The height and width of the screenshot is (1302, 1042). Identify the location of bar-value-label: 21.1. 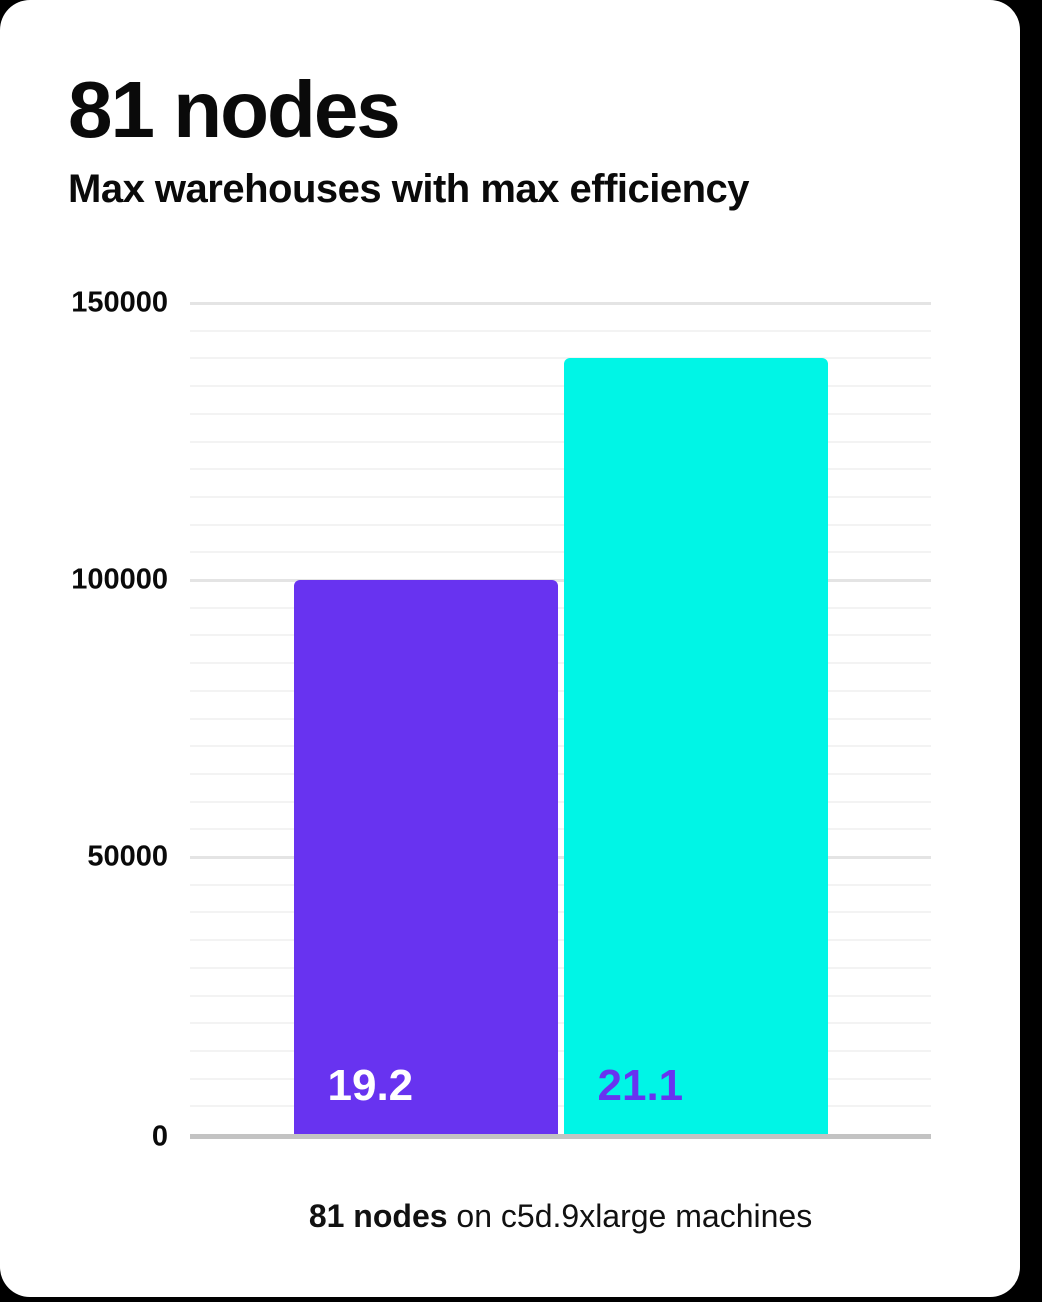
(640, 1085).